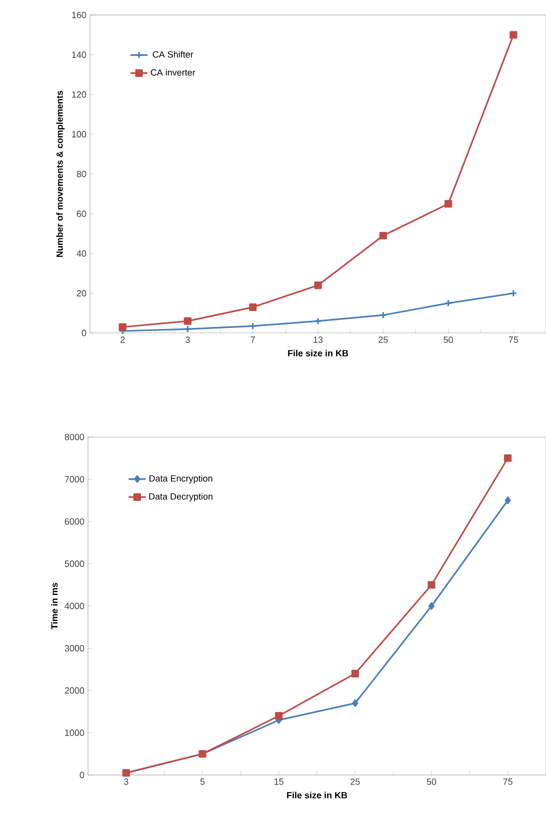 Image resolution: width=546 pixels, height=831 pixels. I want to click on y-tick-label: 20, so click(81, 293).